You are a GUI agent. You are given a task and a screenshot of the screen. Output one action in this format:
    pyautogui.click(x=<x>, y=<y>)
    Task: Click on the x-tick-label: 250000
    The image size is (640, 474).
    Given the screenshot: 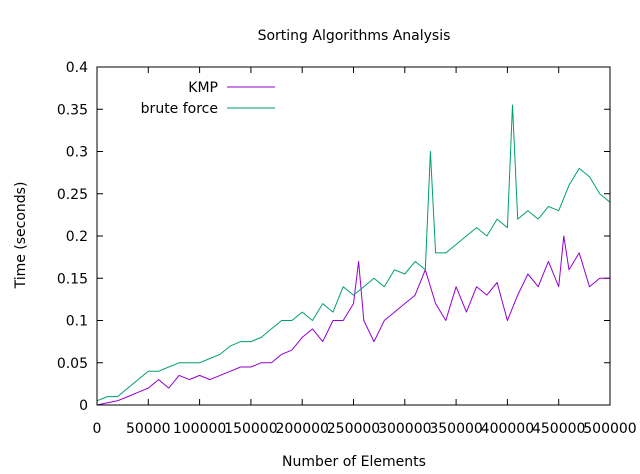 What is the action you would take?
    pyautogui.click(x=353, y=429)
    